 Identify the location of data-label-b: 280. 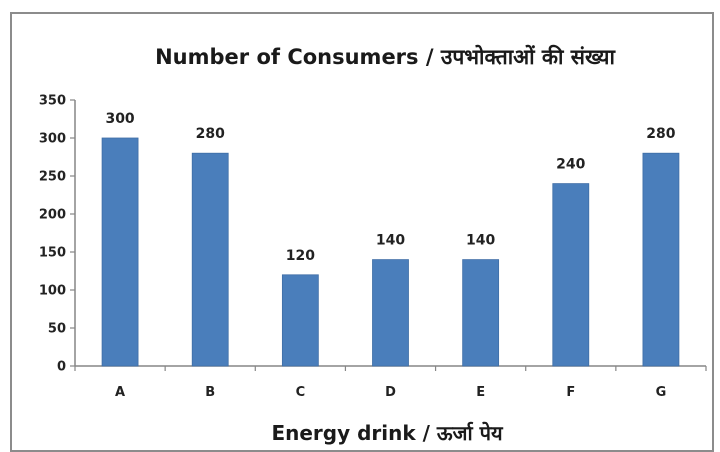
(210, 134).